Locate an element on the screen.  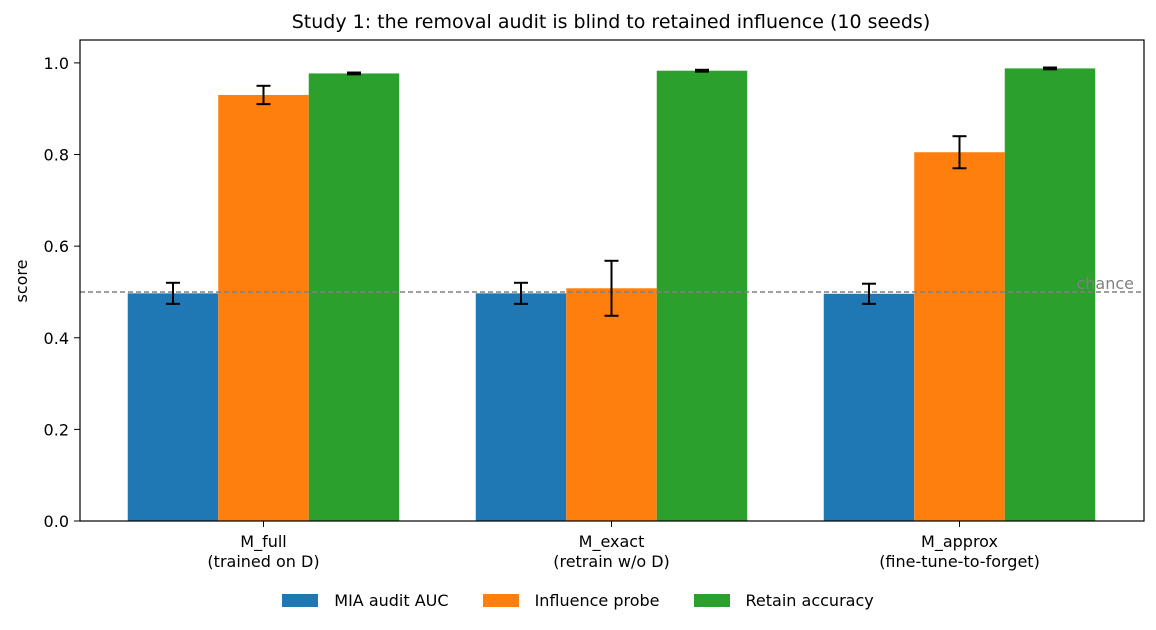
x-tick-label: (fine-tune-to-forget) is located at coordinates (959, 561).